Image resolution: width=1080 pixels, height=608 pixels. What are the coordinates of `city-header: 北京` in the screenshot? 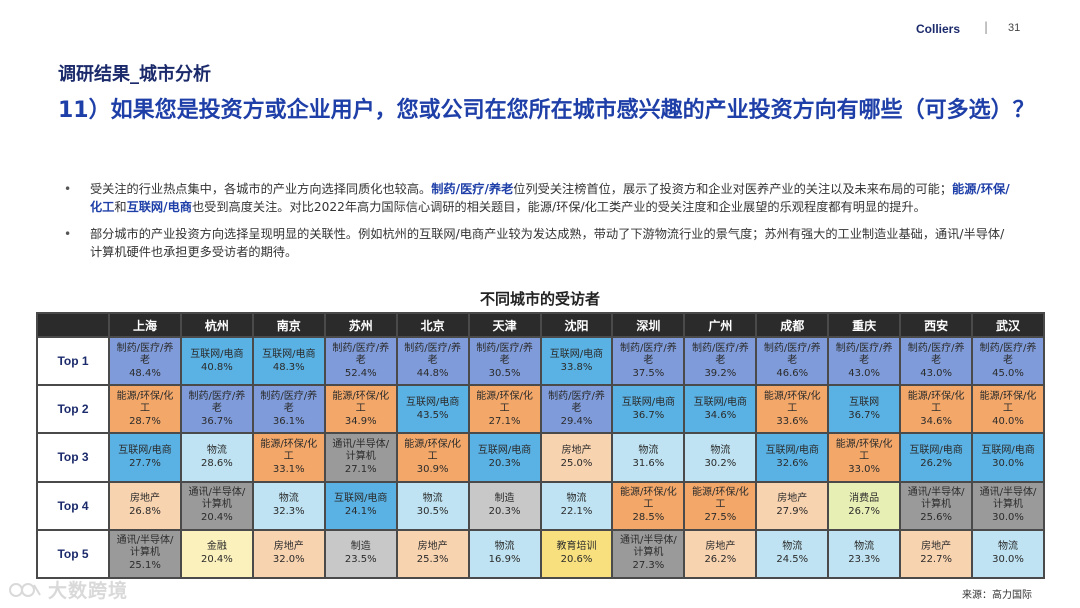 It's located at (432, 325).